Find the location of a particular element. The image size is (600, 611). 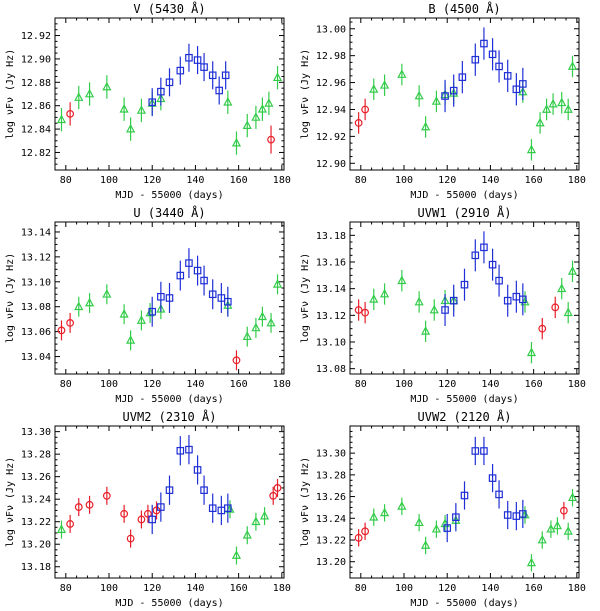

y-tick-label: 12.96 is located at coordinates (331, 83).